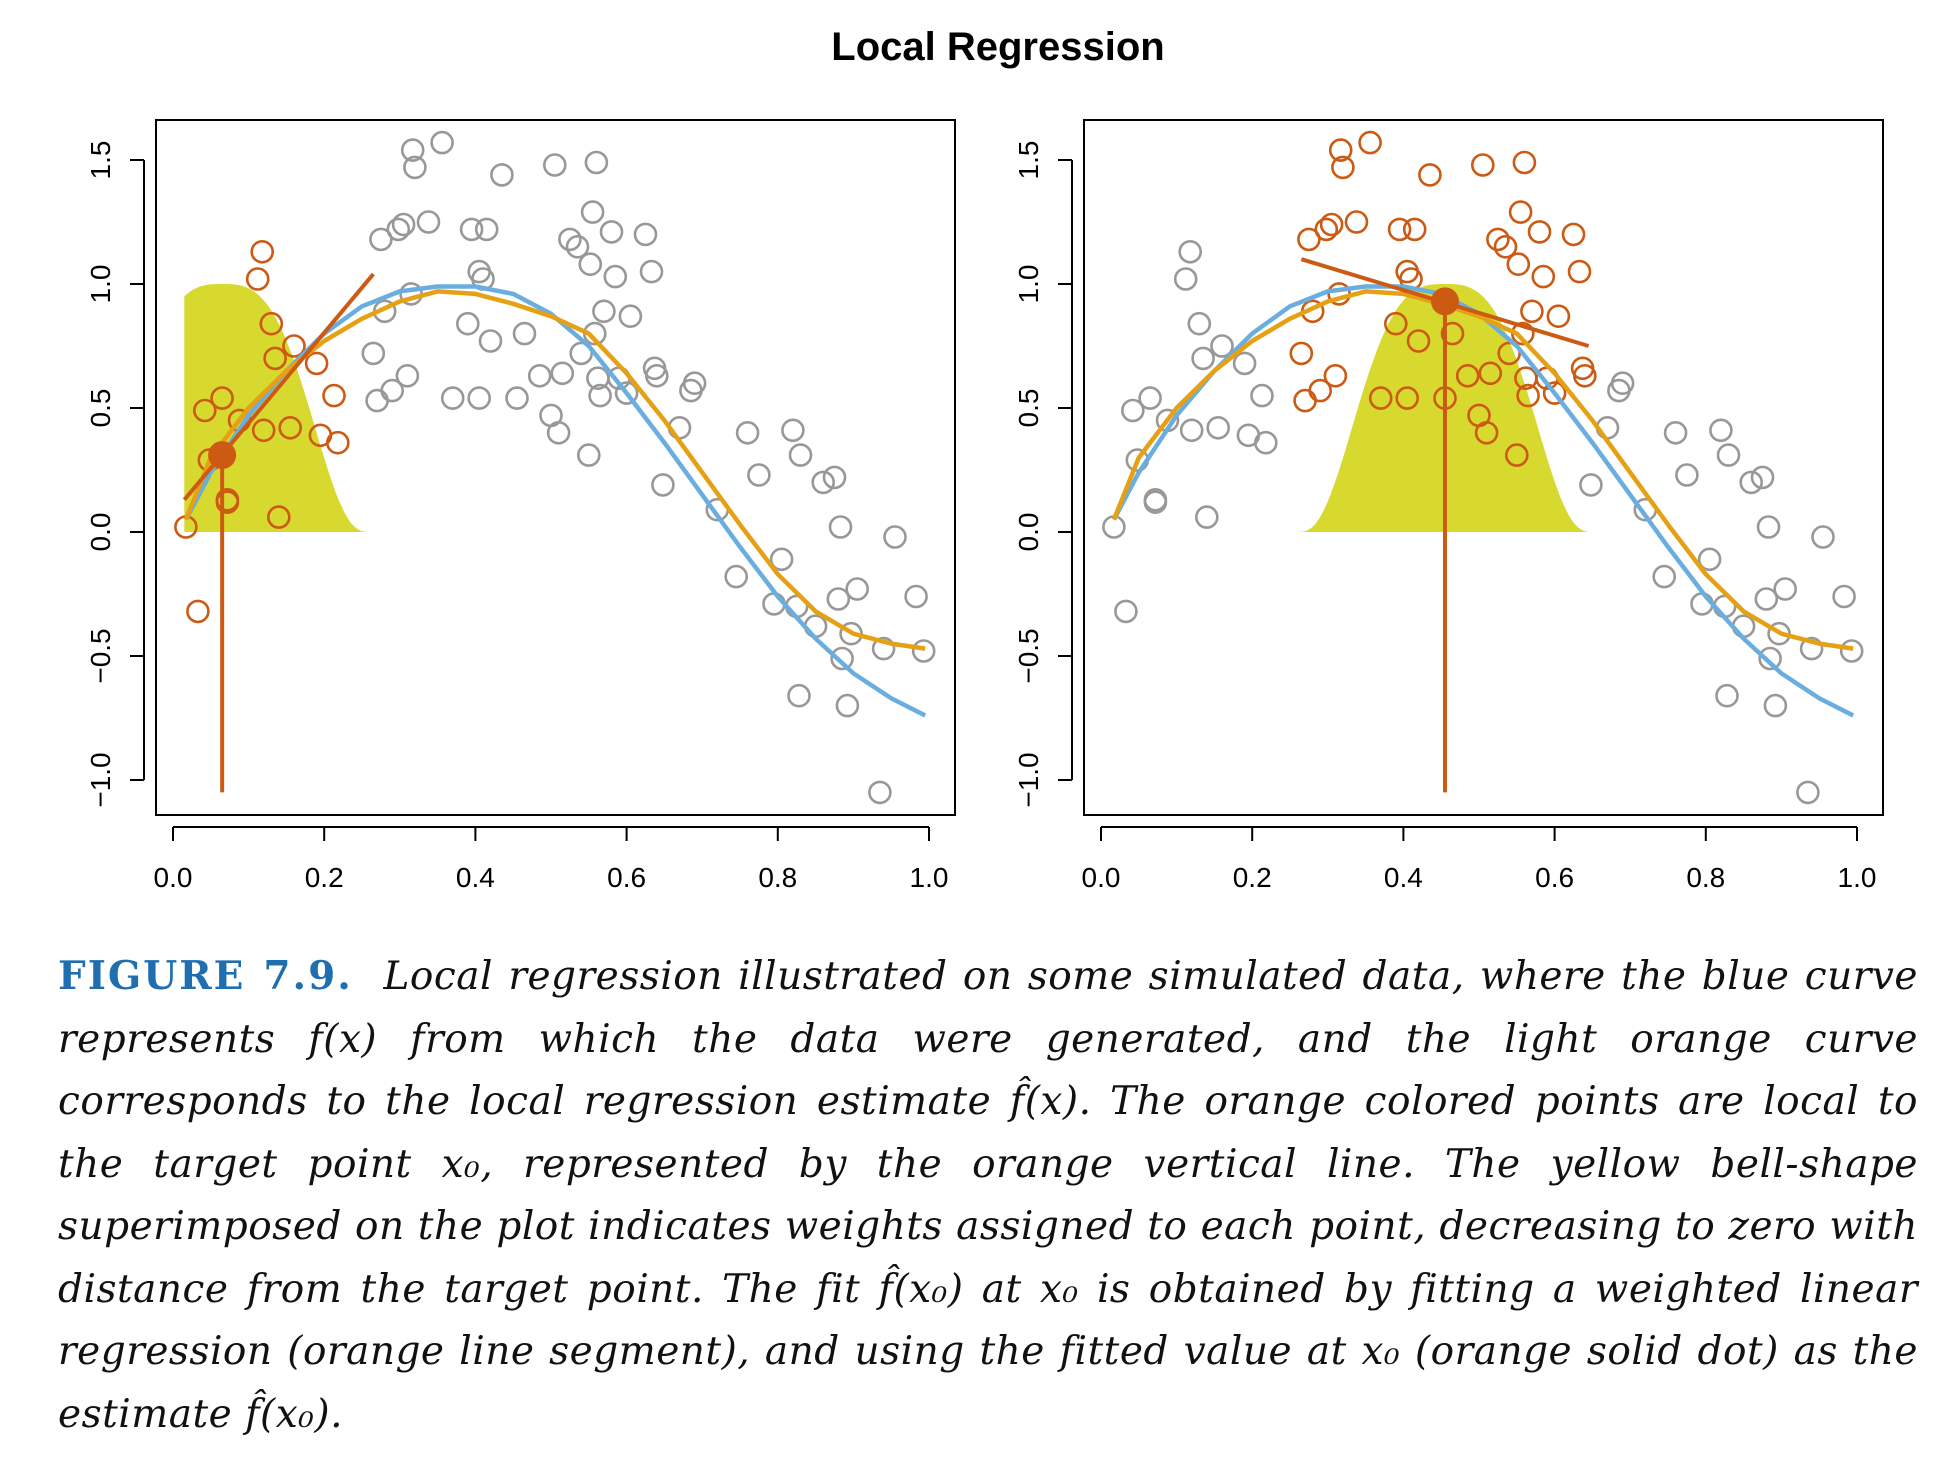 The image size is (1953, 1464). What do you see at coordinates (205, 976) in the screenshot?
I see `figure-label: FIGURE 7.9.` at bounding box center [205, 976].